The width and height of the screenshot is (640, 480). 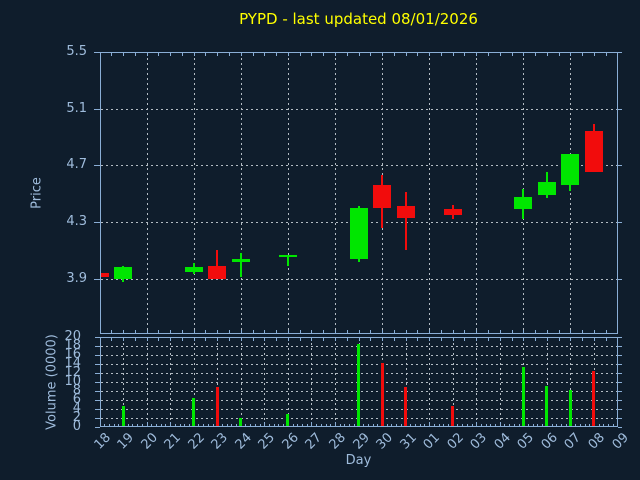 I want to click on x-axis-label: Day, so click(x=358, y=460).